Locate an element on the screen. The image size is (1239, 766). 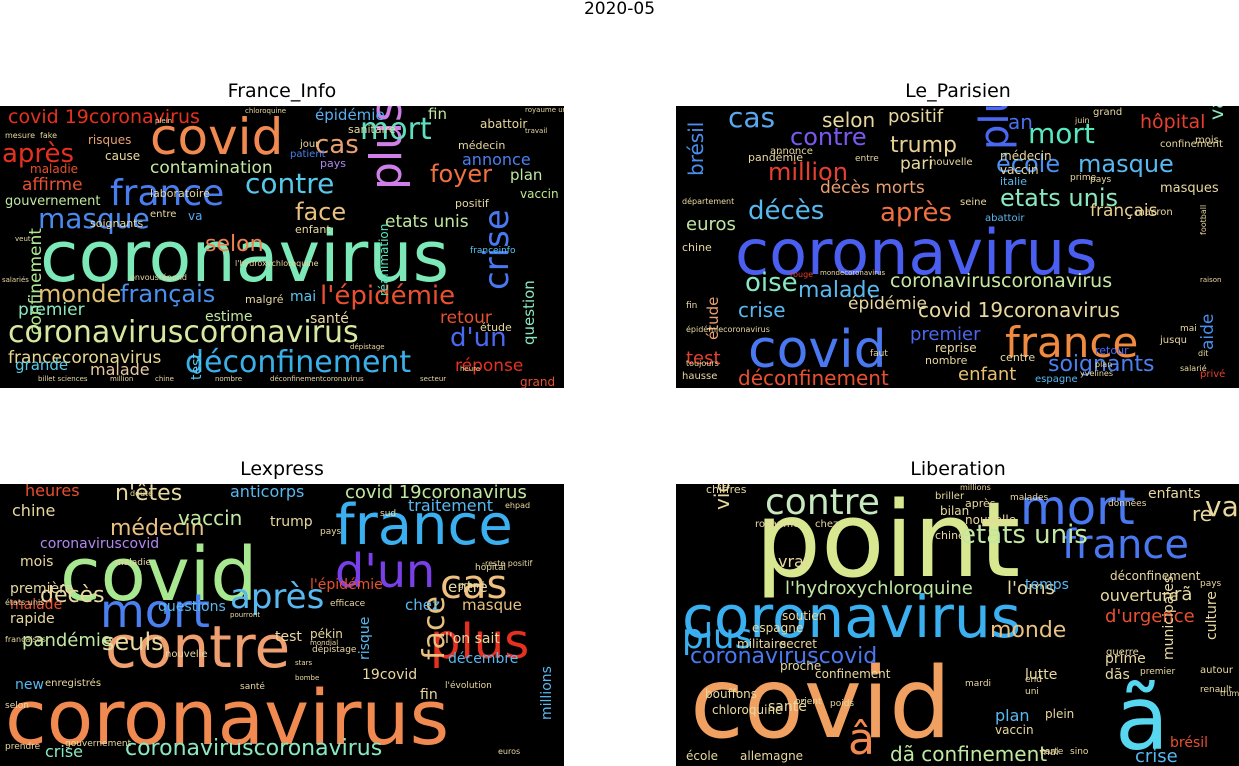
word-d-confinementcoronavirus: déconfinementcoronavirus is located at coordinates (317, 379).